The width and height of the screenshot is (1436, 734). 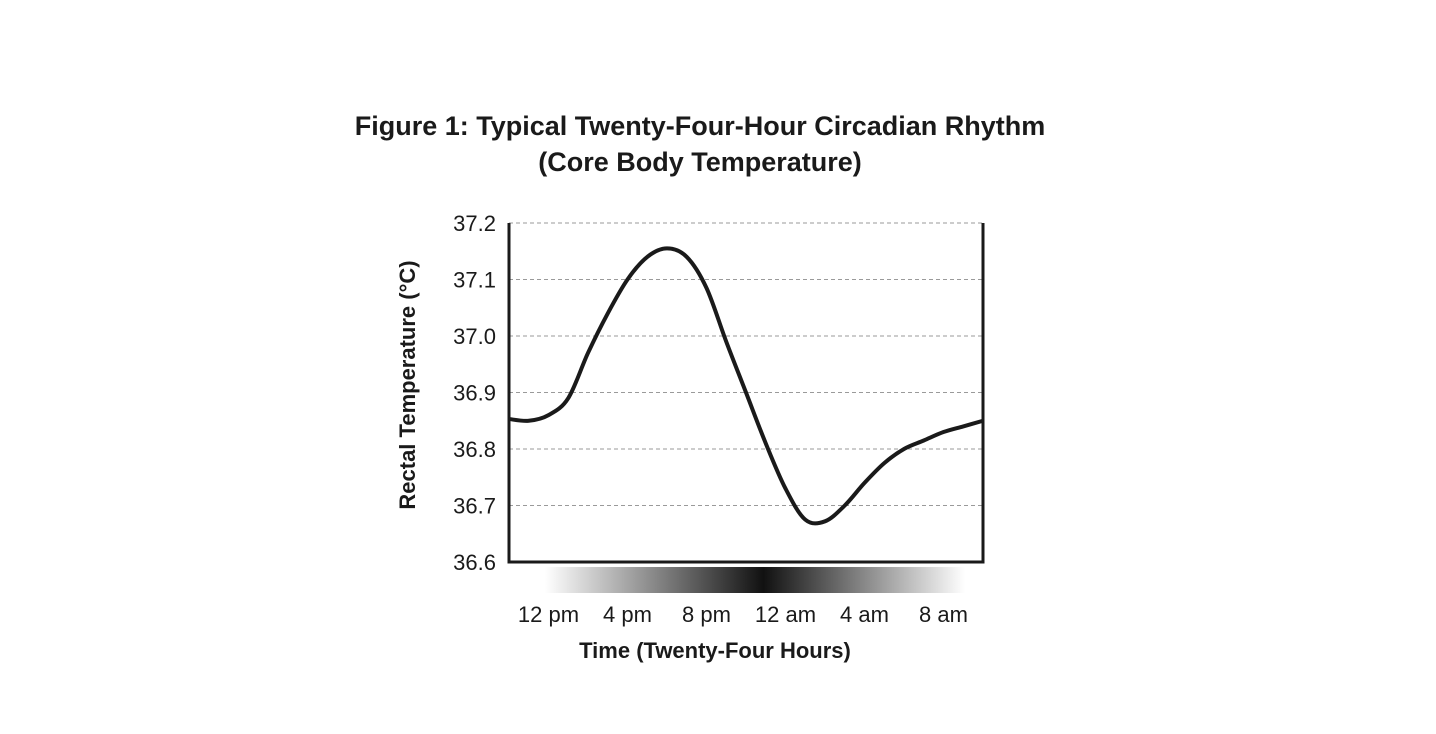 What do you see at coordinates (785, 614) in the screenshot?
I see `x-tick-label: 12 am` at bounding box center [785, 614].